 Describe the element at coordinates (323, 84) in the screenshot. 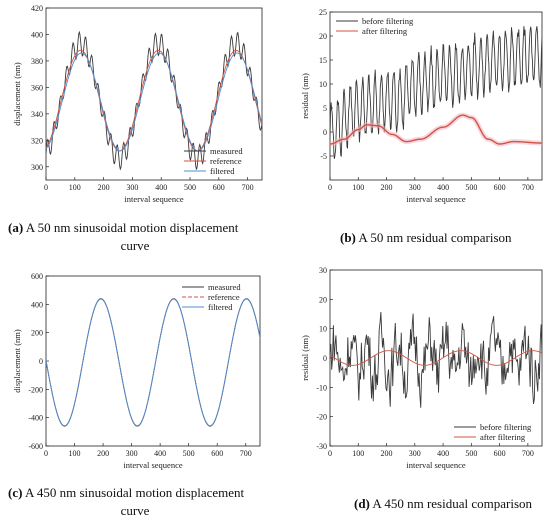

I see `y-tick-label: 10` at that location.